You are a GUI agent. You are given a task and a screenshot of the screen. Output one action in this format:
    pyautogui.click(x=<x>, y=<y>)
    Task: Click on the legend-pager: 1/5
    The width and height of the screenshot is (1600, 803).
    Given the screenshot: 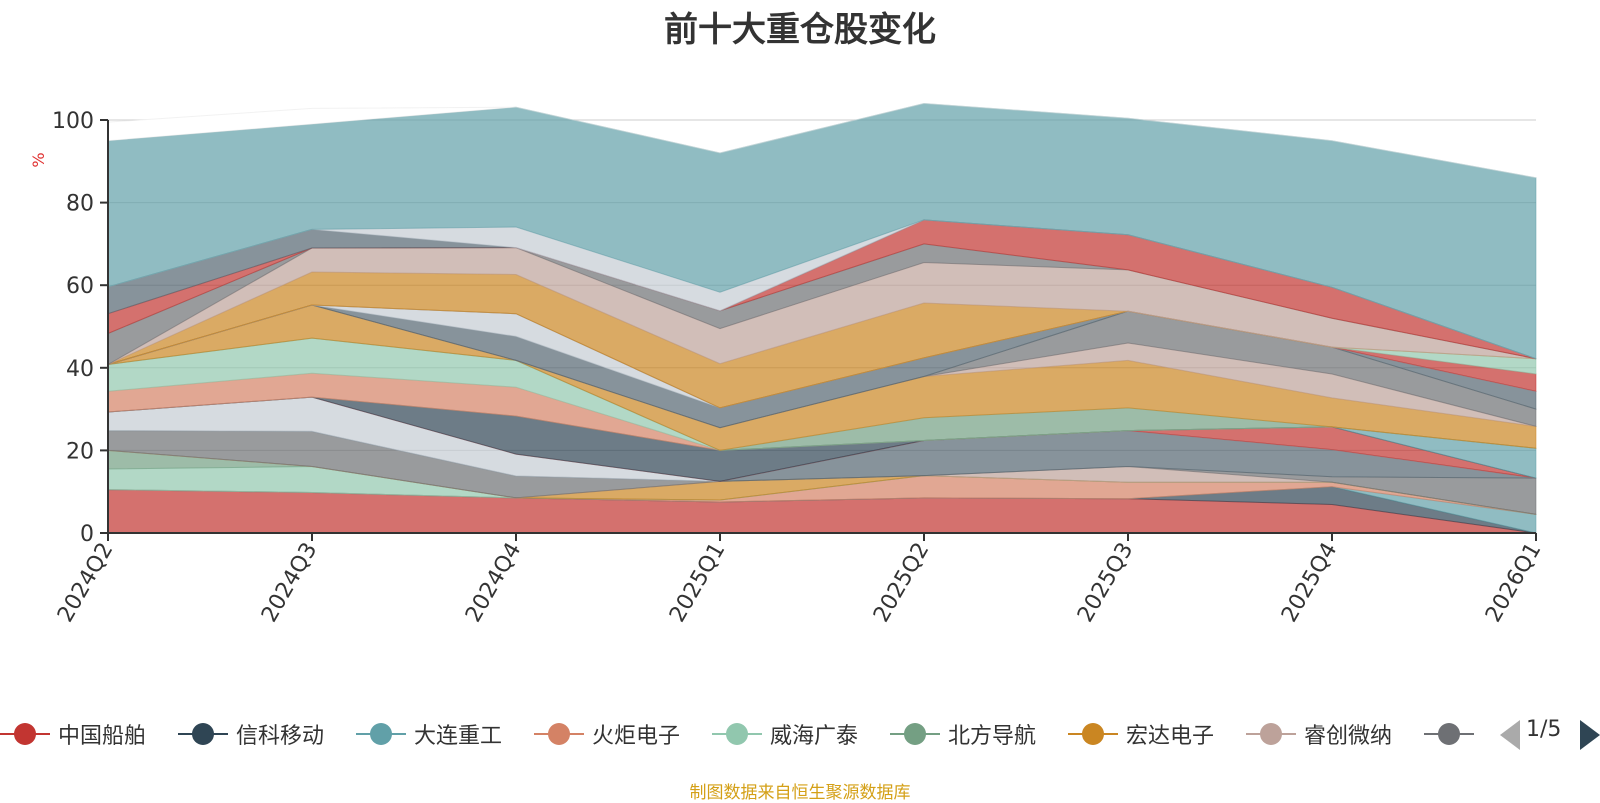 What is the action you would take?
    pyautogui.click(x=1549, y=734)
    